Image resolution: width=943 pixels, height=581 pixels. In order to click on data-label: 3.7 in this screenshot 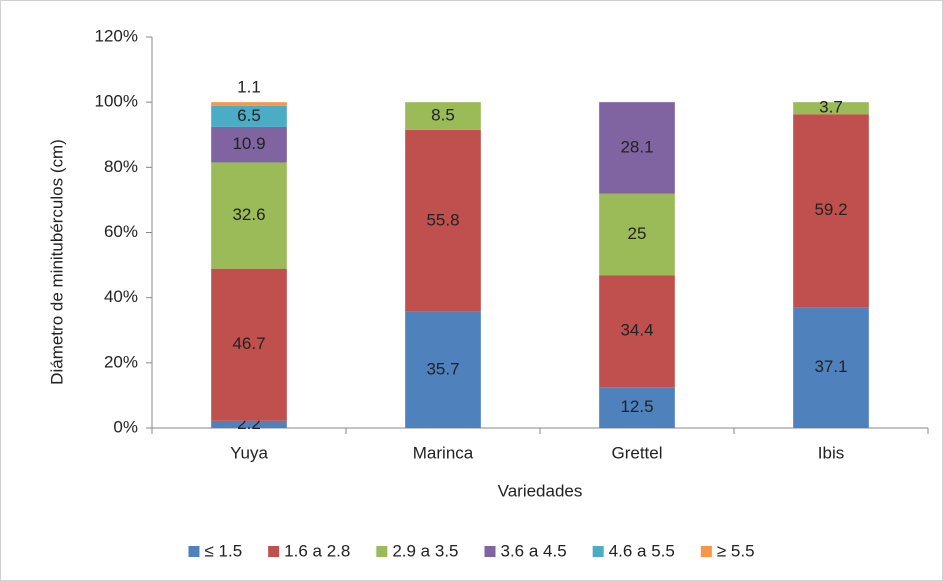, I will do `click(831, 107)`.